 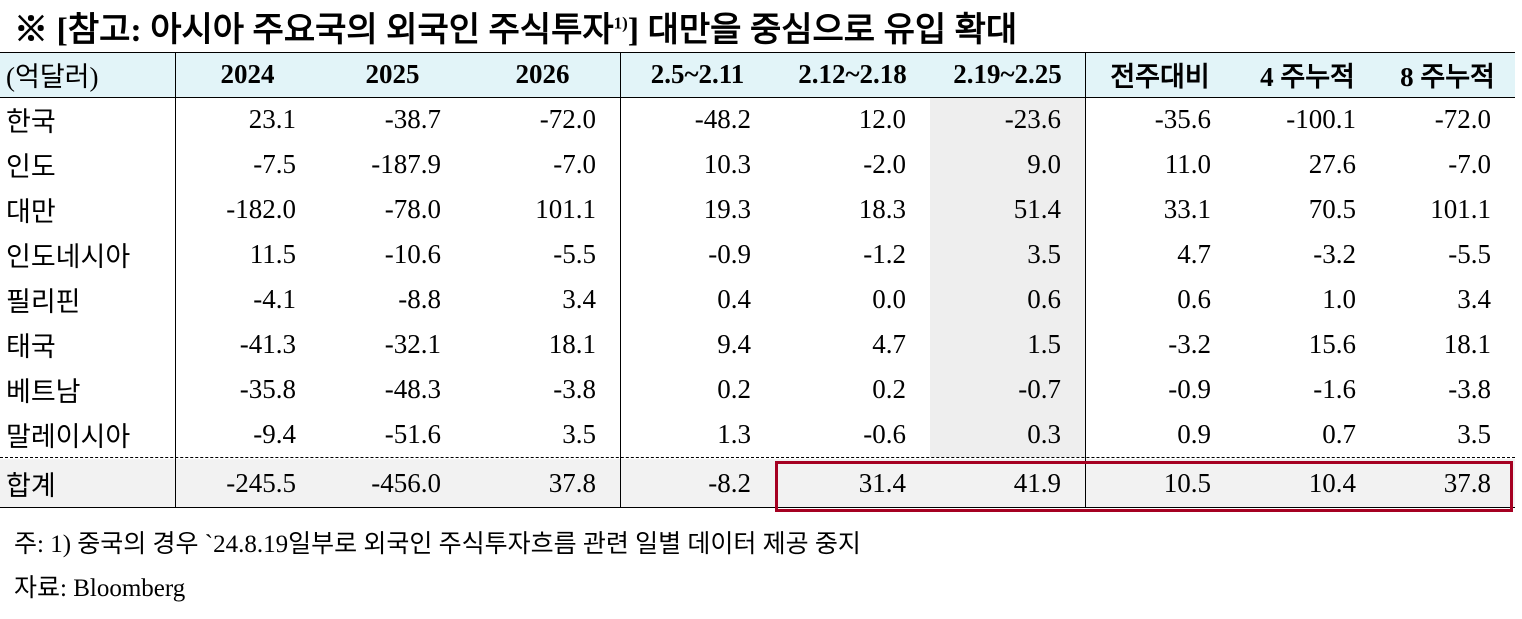 What do you see at coordinates (620, 23) in the screenshot?
I see `title-note: 1)` at bounding box center [620, 23].